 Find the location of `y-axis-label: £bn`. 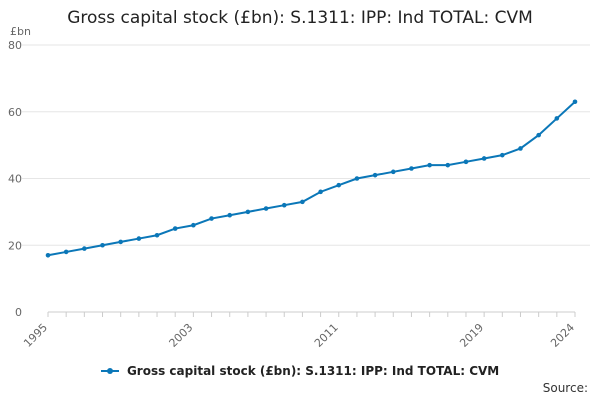

y-axis-label: £bn is located at coordinates (20, 31).